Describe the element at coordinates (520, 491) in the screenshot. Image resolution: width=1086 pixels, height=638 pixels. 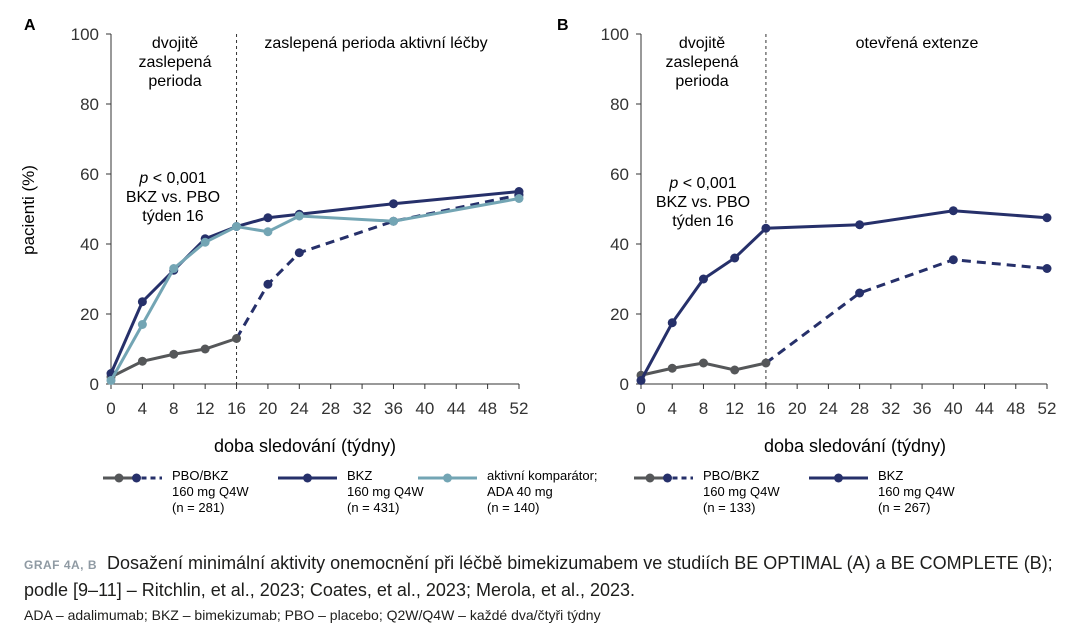
I see `legend-label: ADA 40 mg` at that location.